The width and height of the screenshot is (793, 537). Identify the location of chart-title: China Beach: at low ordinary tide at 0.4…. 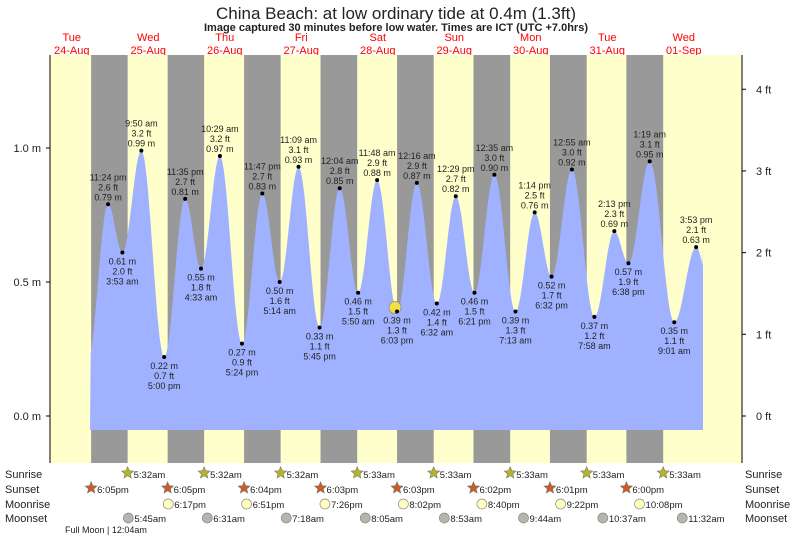
(396, 13).